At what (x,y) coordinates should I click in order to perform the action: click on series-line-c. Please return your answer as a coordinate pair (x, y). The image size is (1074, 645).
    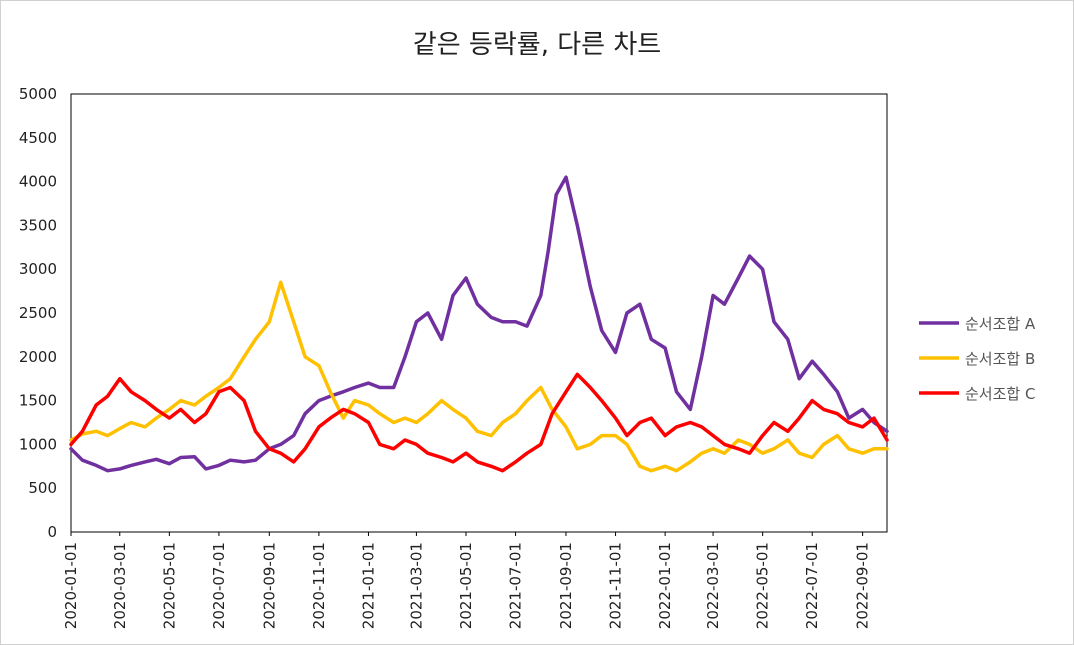
    Looking at the image, I should click on (479, 422).